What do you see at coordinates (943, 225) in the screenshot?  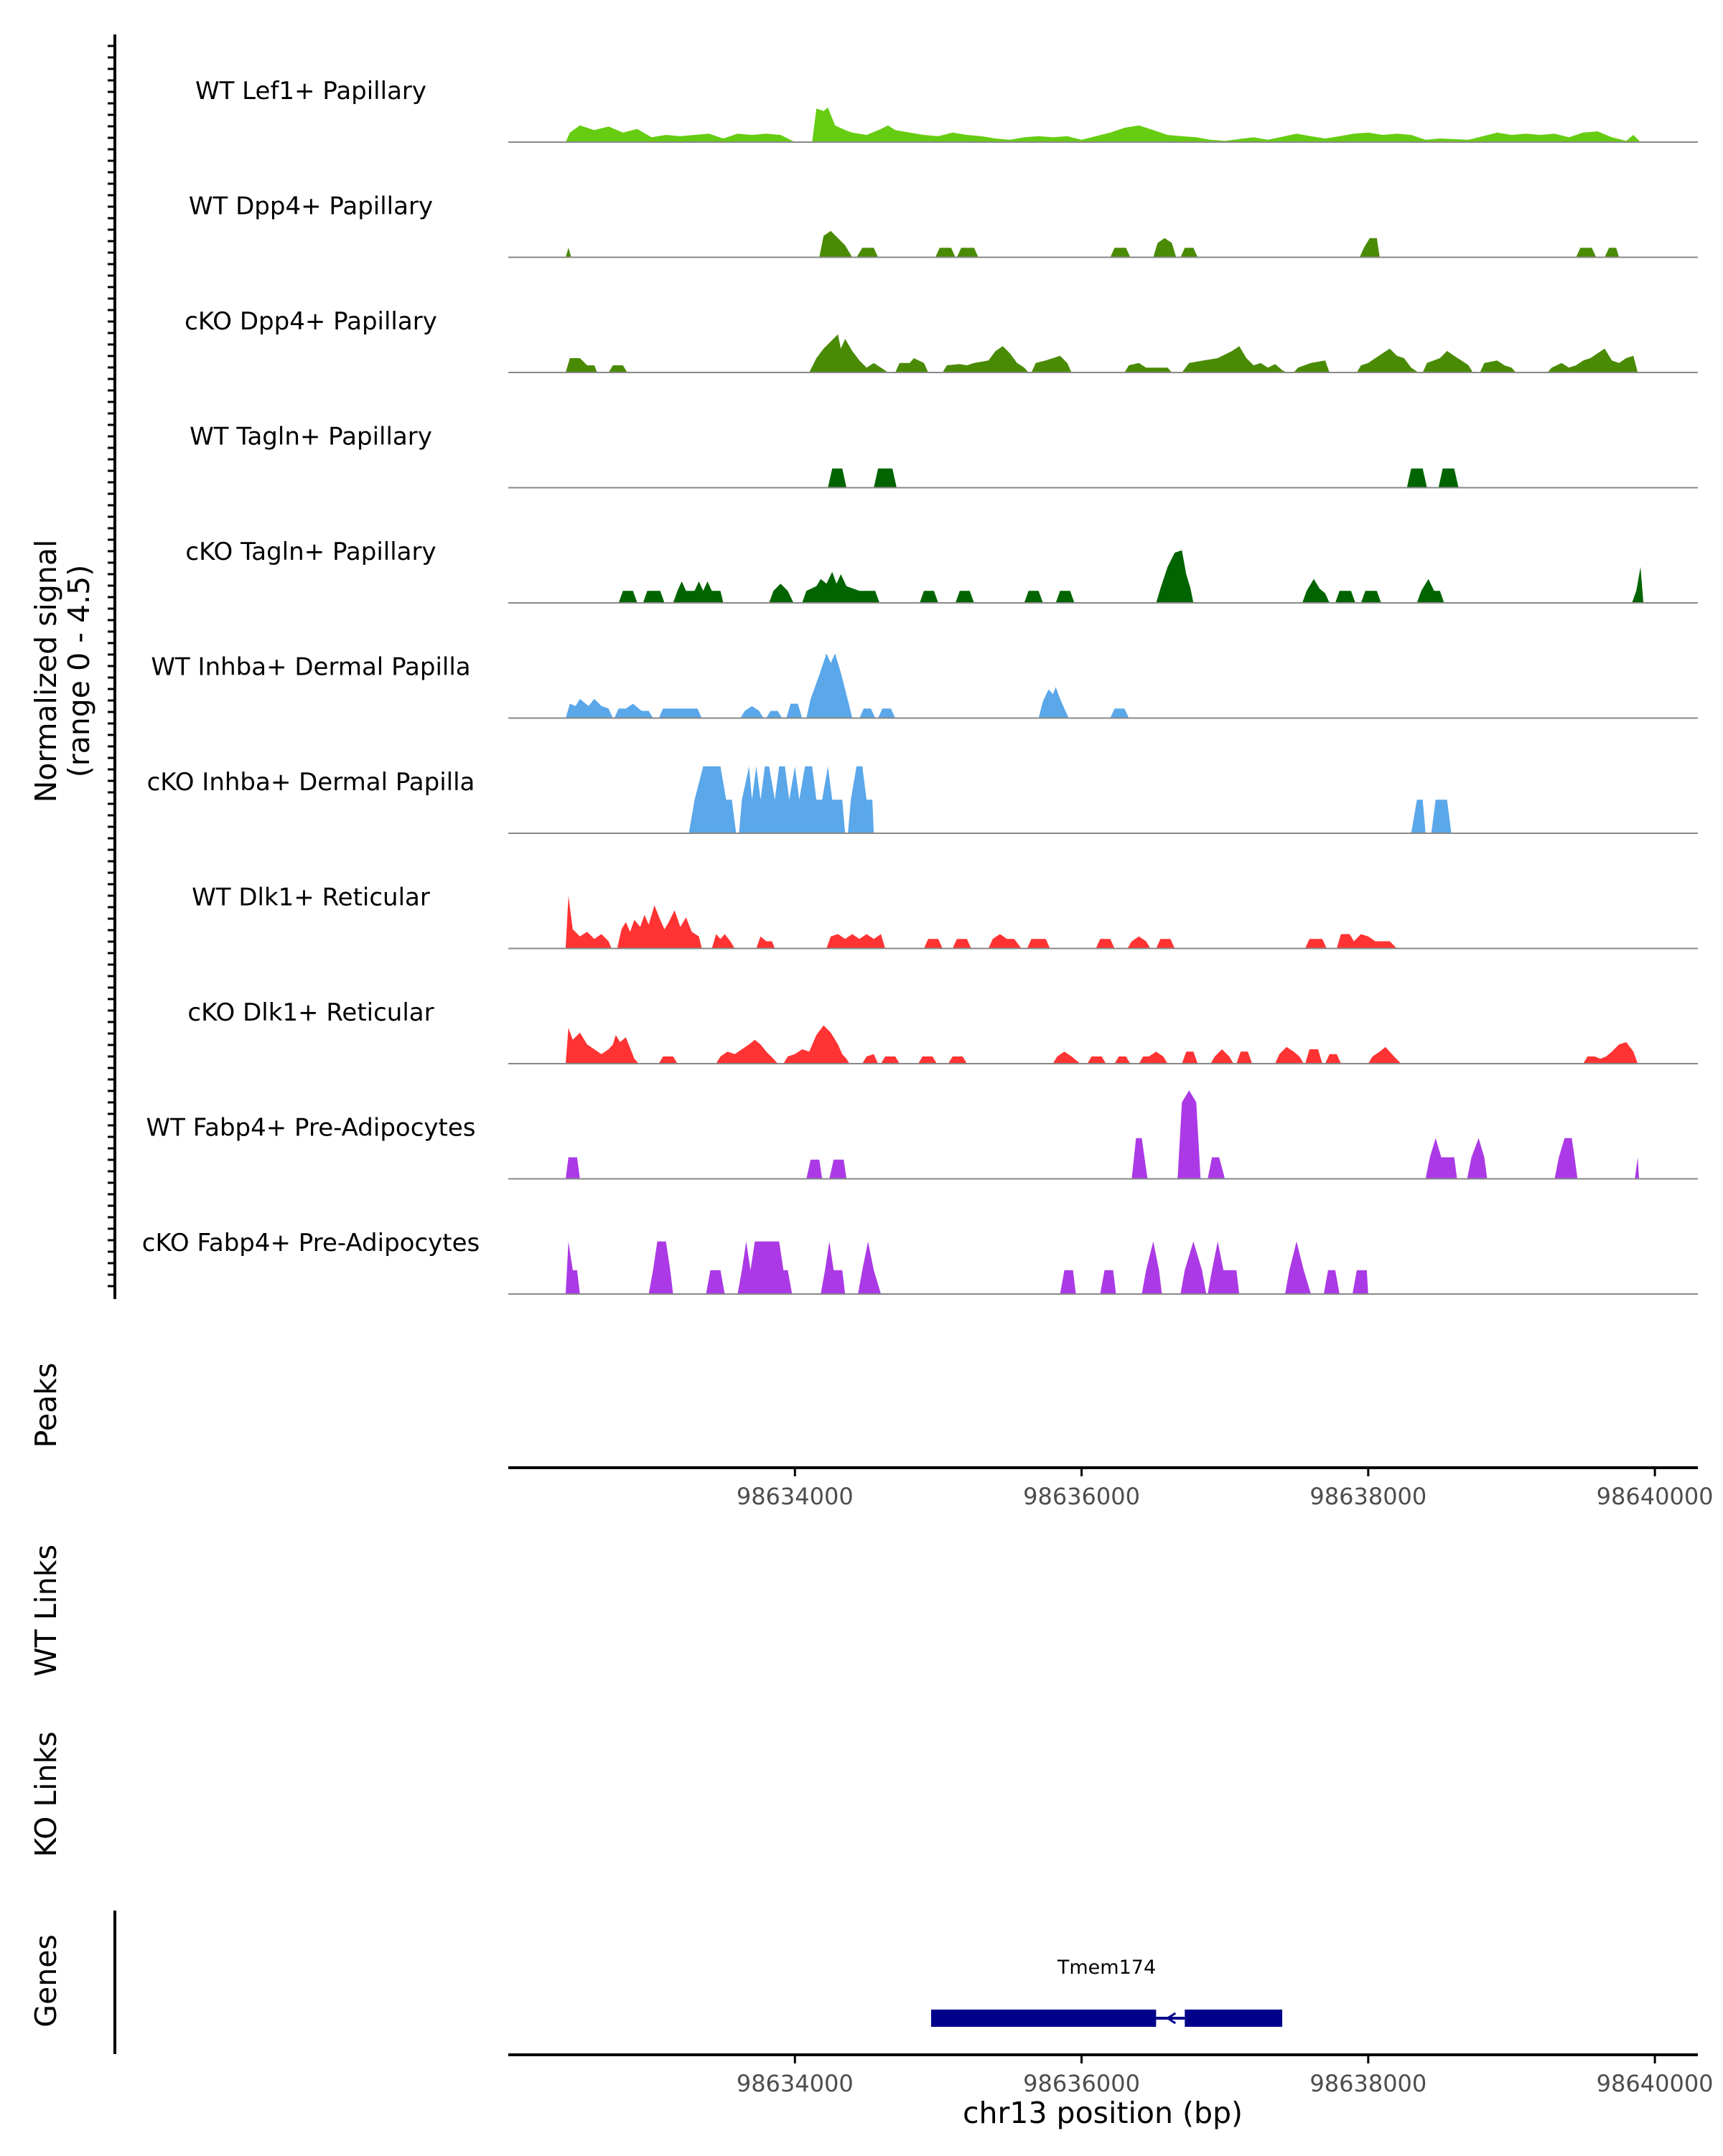 I see `track-1: WT Dpp4+ Papillary` at bounding box center [943, 225].